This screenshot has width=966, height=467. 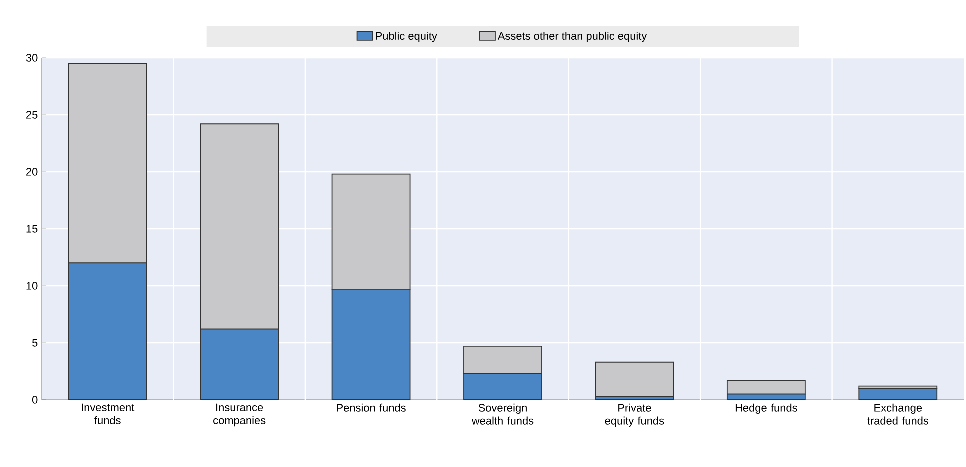 What do you see at coordinates (898, 414) in the screenshot?
I see `x-tick-label: Exchange traded funds` at bounding box center [898, 414].